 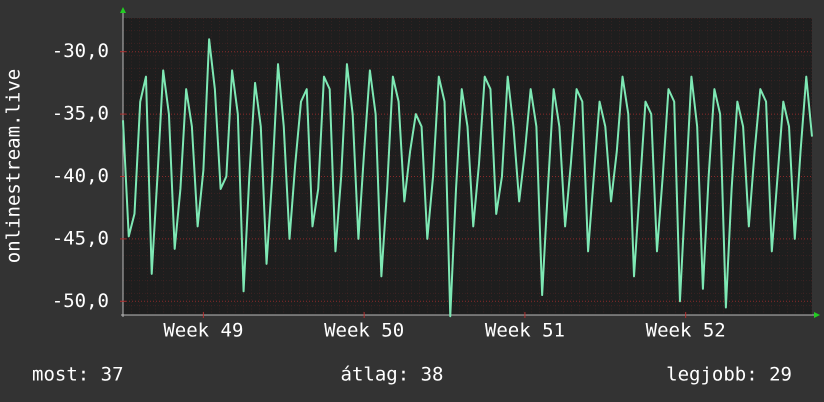 What do you see at coordinates (80, 114) in the screenshot?
I see `y-tick-label: -35,0` at bounding box center [80, 114].